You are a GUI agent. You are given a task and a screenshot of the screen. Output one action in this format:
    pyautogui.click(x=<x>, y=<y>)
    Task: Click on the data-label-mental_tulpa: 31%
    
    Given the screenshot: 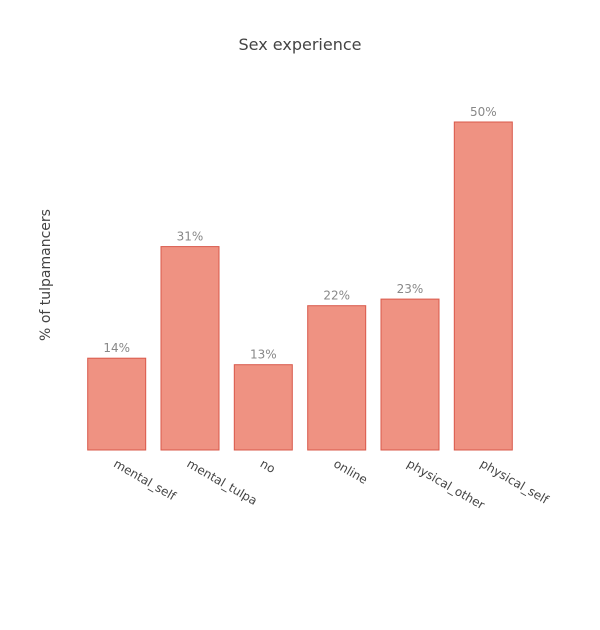 What is the action you would take?
    pyautogui.click(x=190, y=237)
    